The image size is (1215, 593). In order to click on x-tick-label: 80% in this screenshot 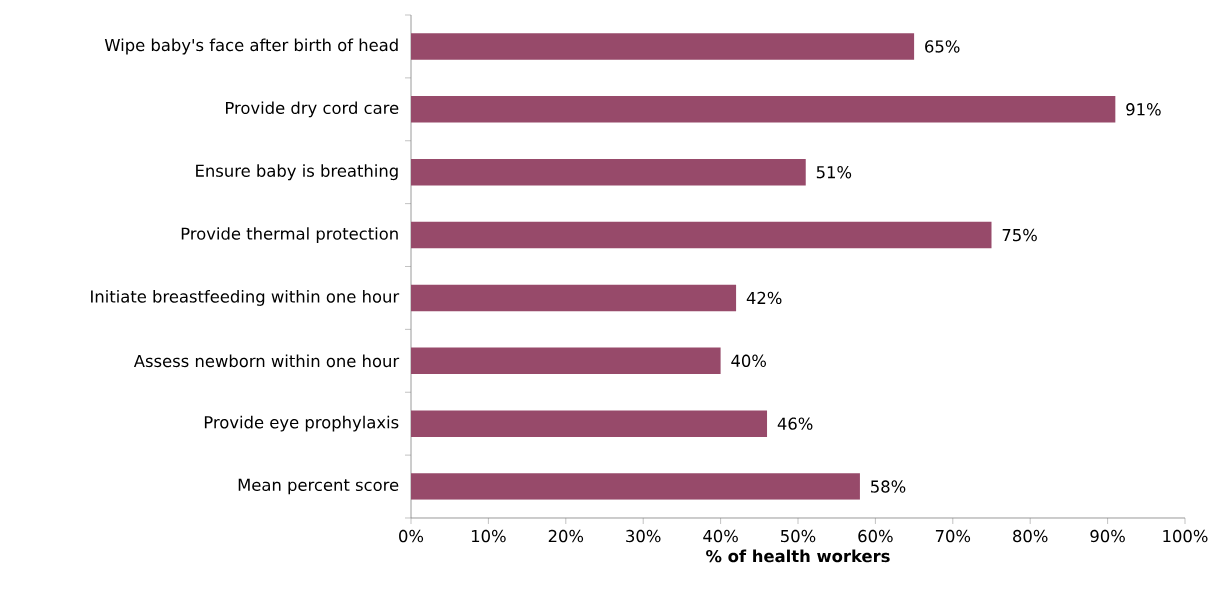, I will do `click(1030, 536)`.